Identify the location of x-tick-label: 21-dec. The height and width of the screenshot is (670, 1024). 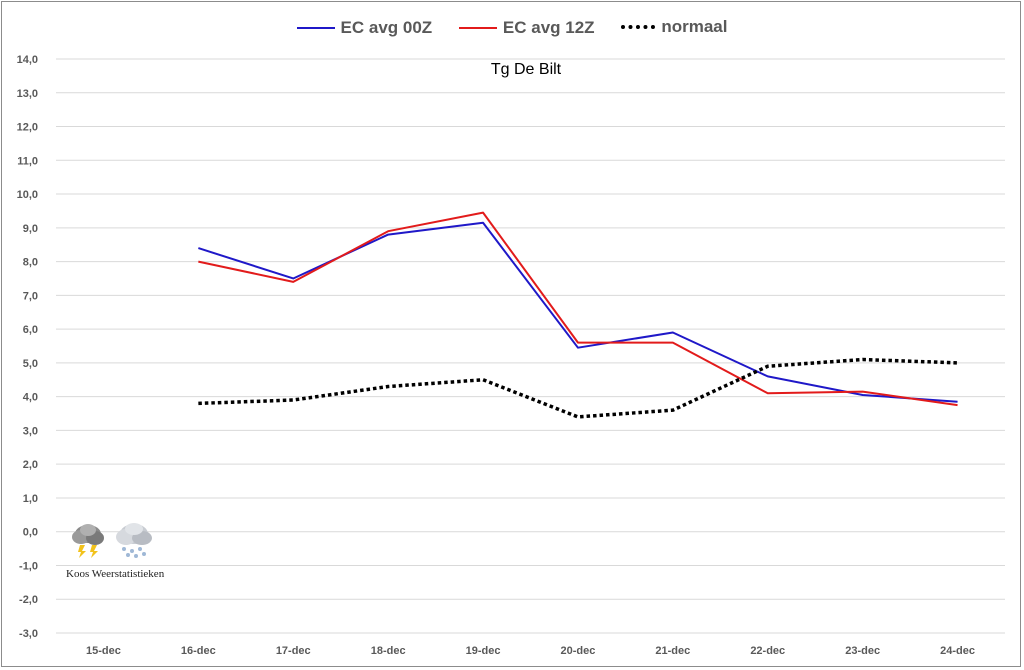
(672, 651).